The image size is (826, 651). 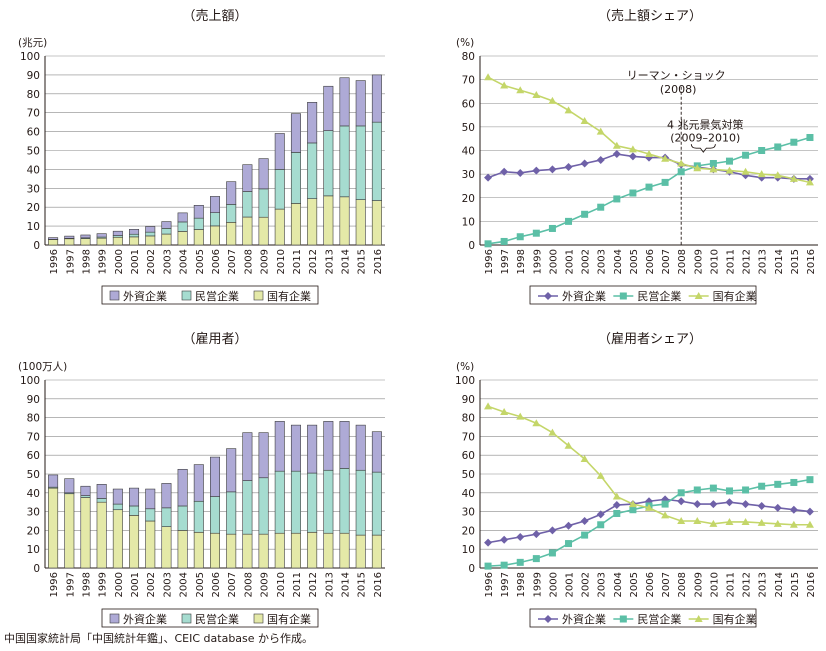 What do you see at coordinates (698, 295) in the screenshot?
I see `legend-marker-state` at bounding box center [698, 295].